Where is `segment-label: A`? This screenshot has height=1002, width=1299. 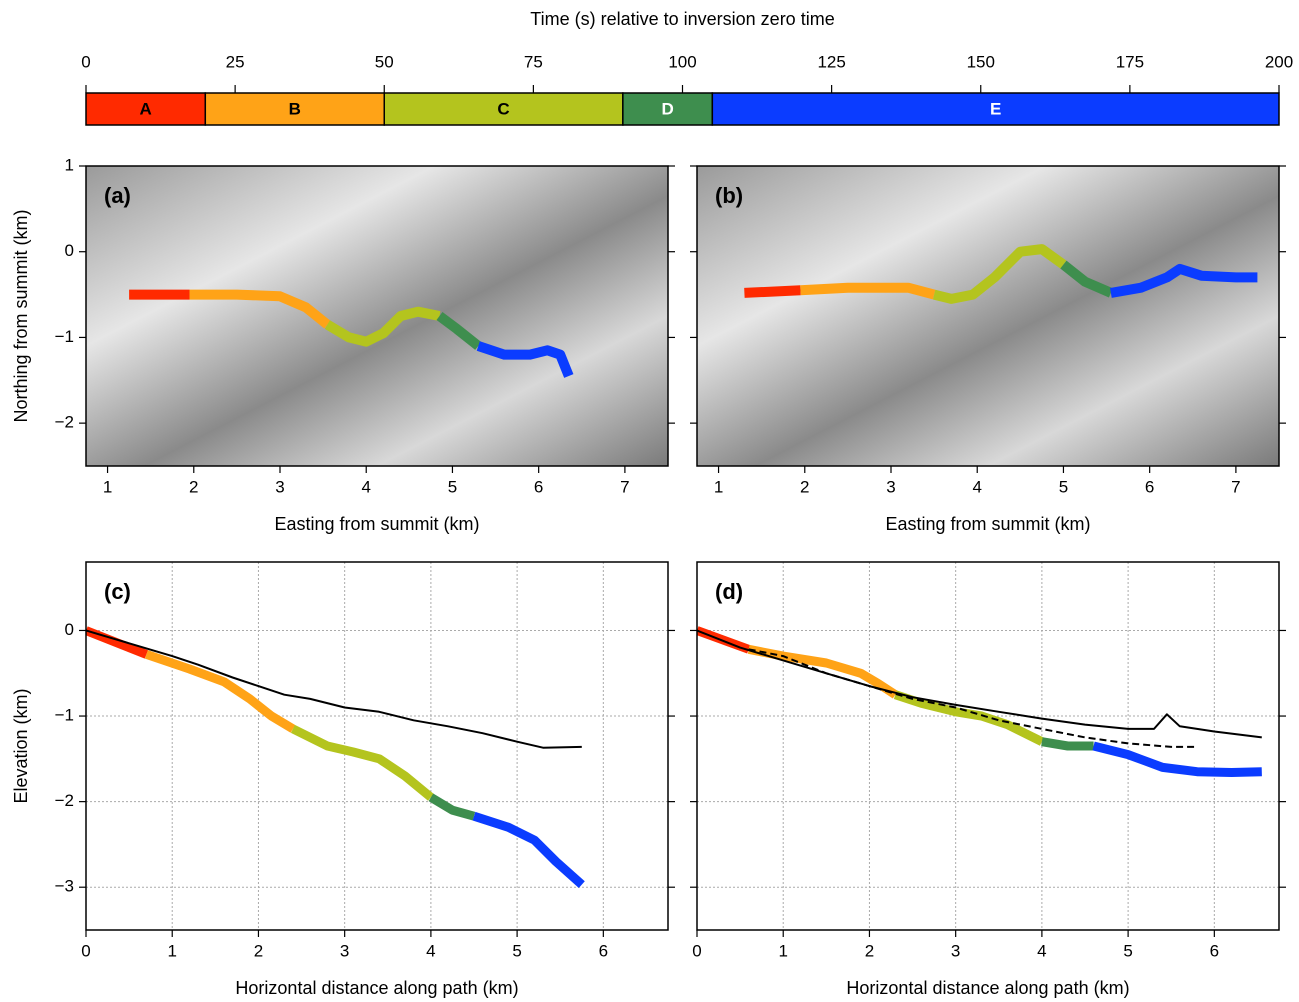 segment-label: A is located at coordinates (146, 108).